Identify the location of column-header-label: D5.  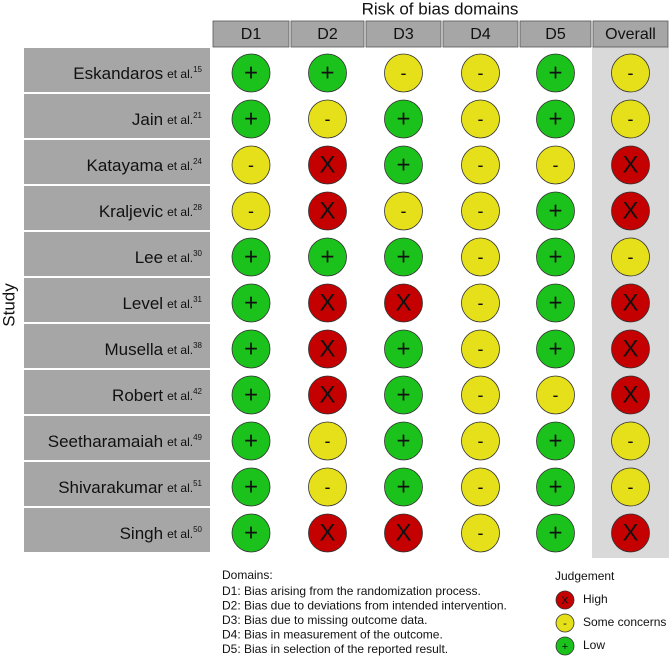
(555, 34).